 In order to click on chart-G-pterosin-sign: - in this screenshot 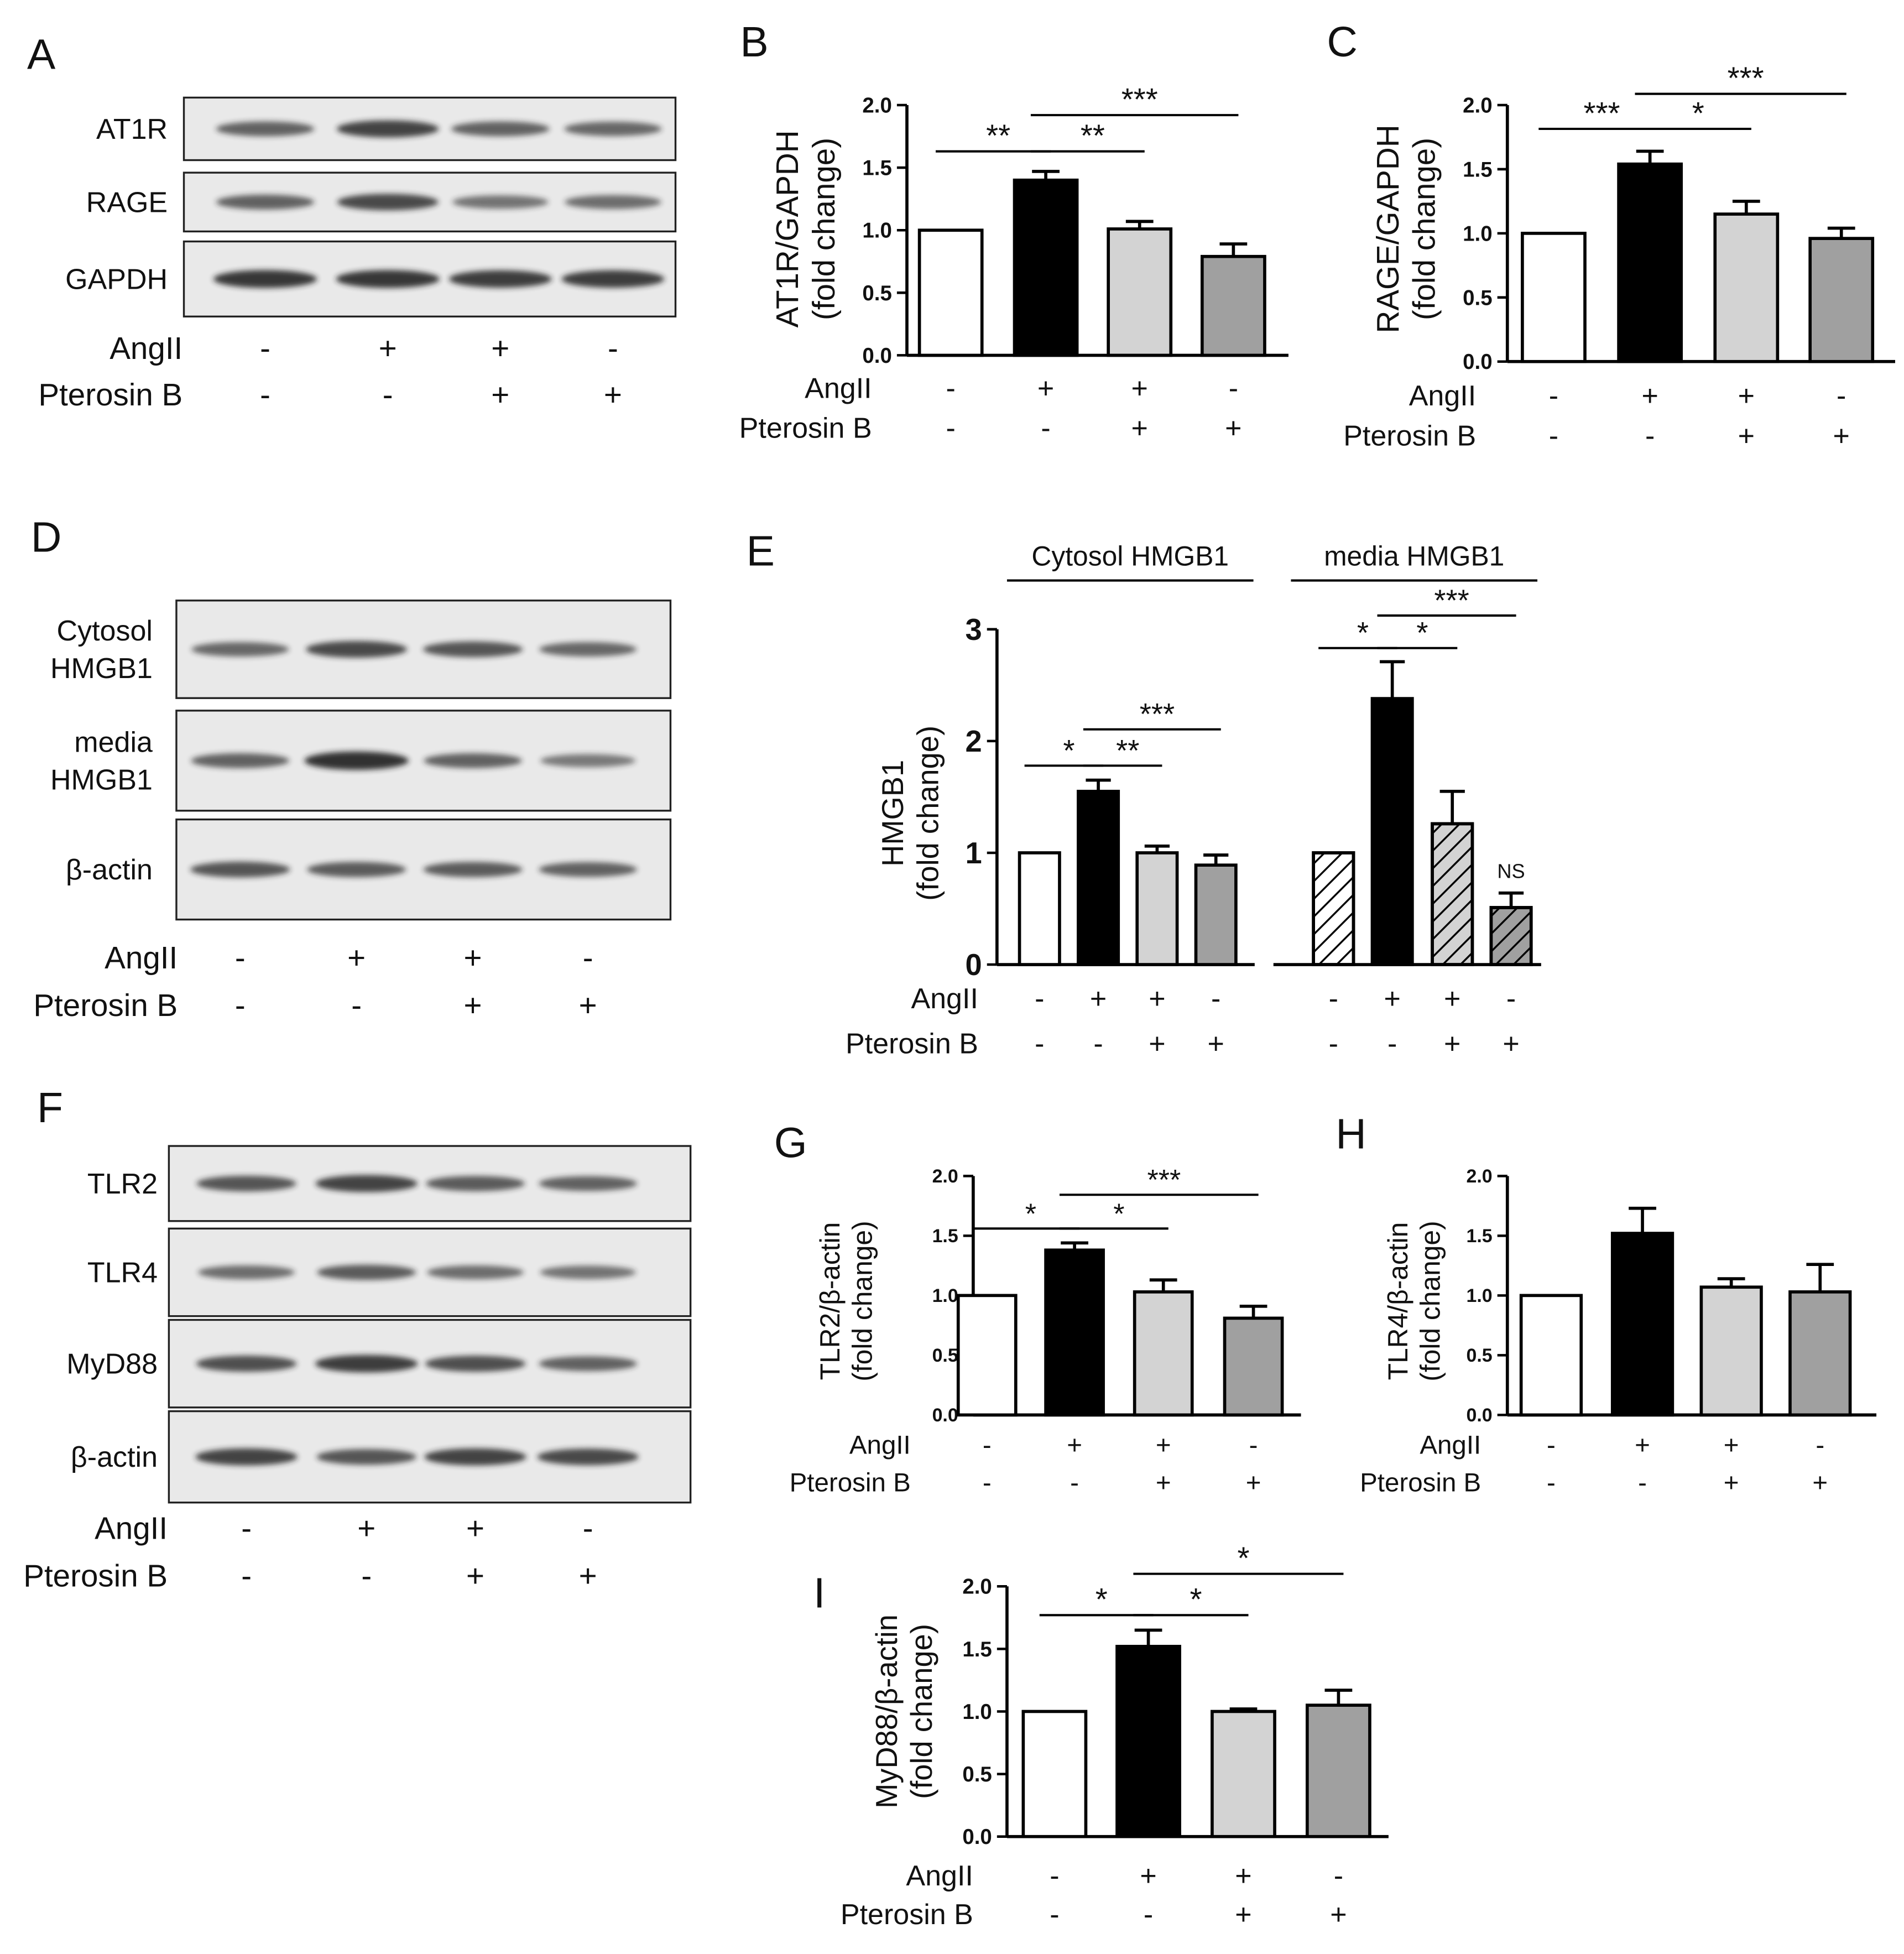, I will do `click(1074, 1483)`.